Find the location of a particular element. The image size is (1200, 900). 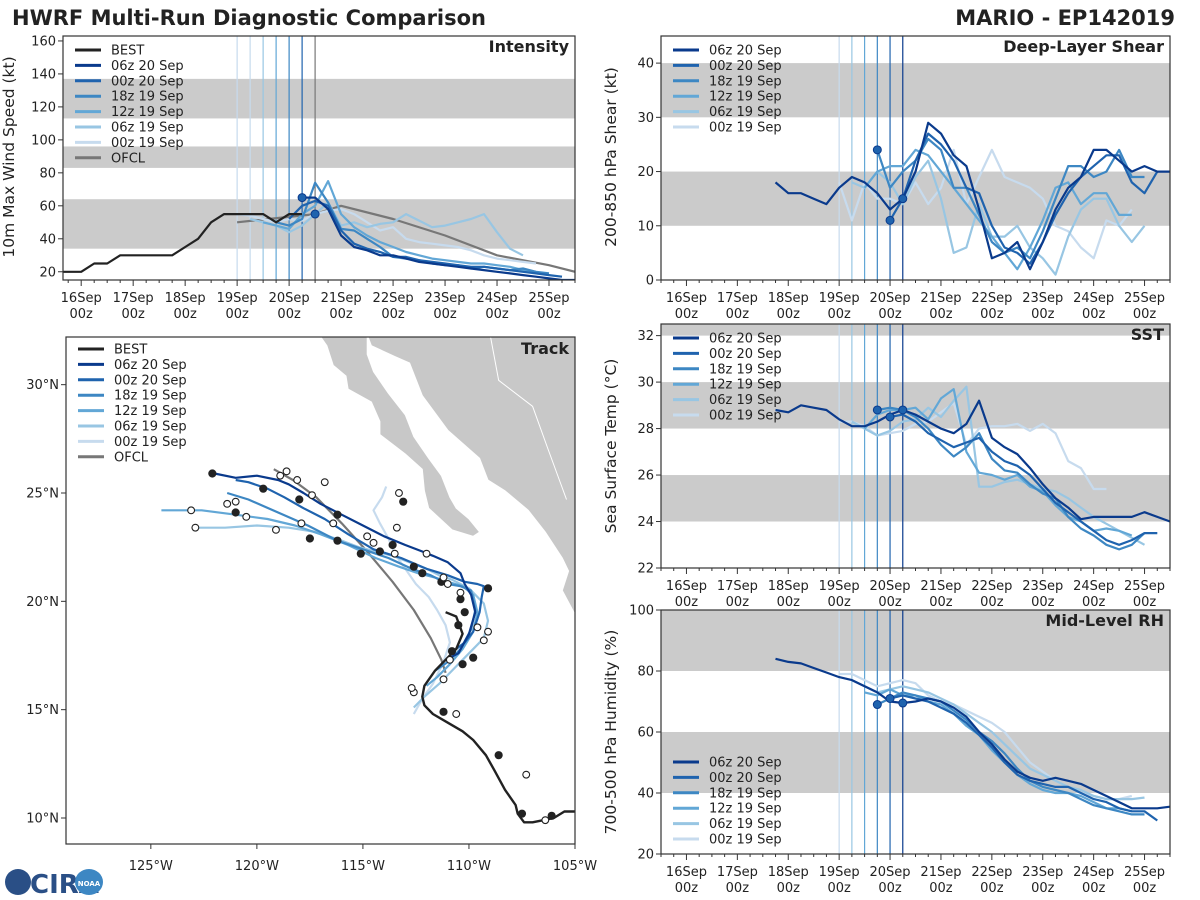

y-tick-label: 25°N is located at coordinates (42, 494).